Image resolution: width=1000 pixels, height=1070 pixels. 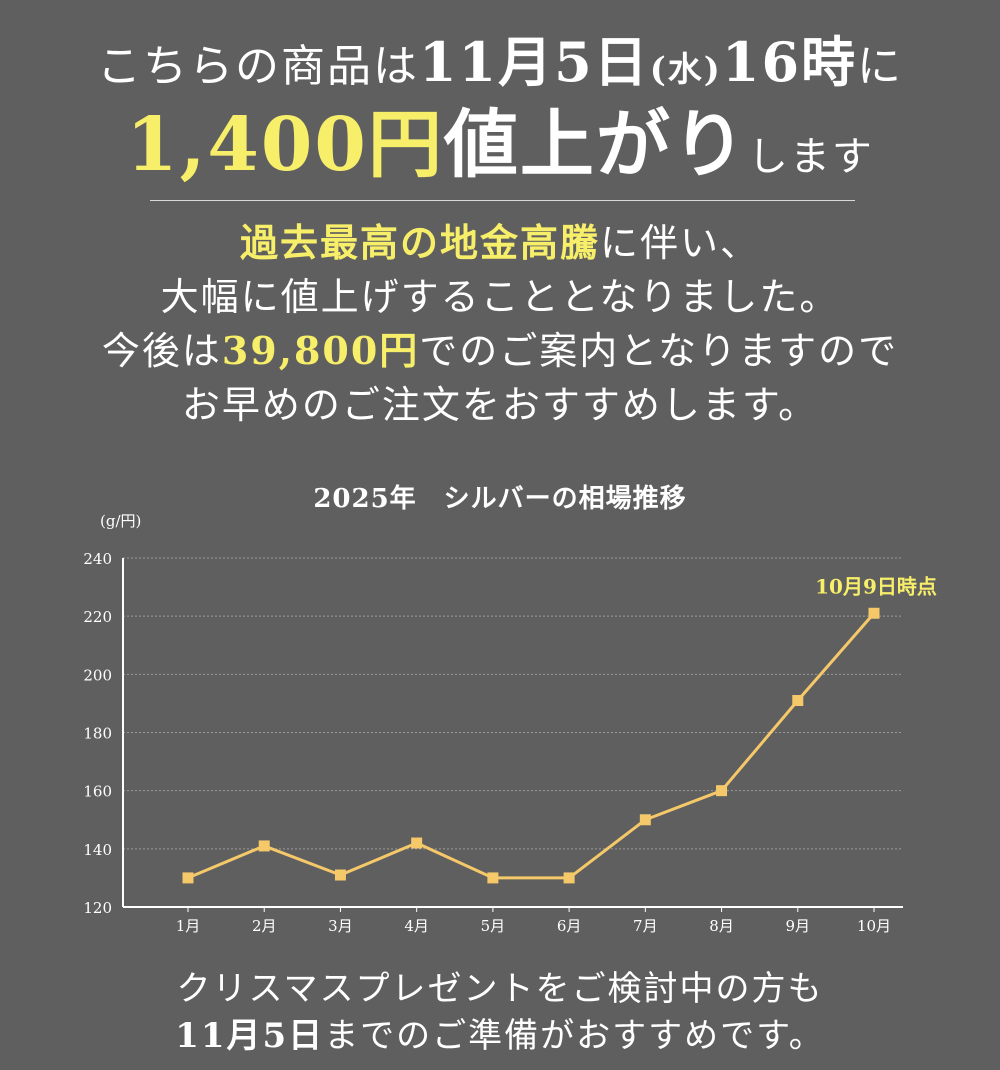 What do you see at coordinates (500, 405) in the screenshot?
I see `body-line-4: お早めのご注文をおすすめします。` at bounding box center [500, 405].